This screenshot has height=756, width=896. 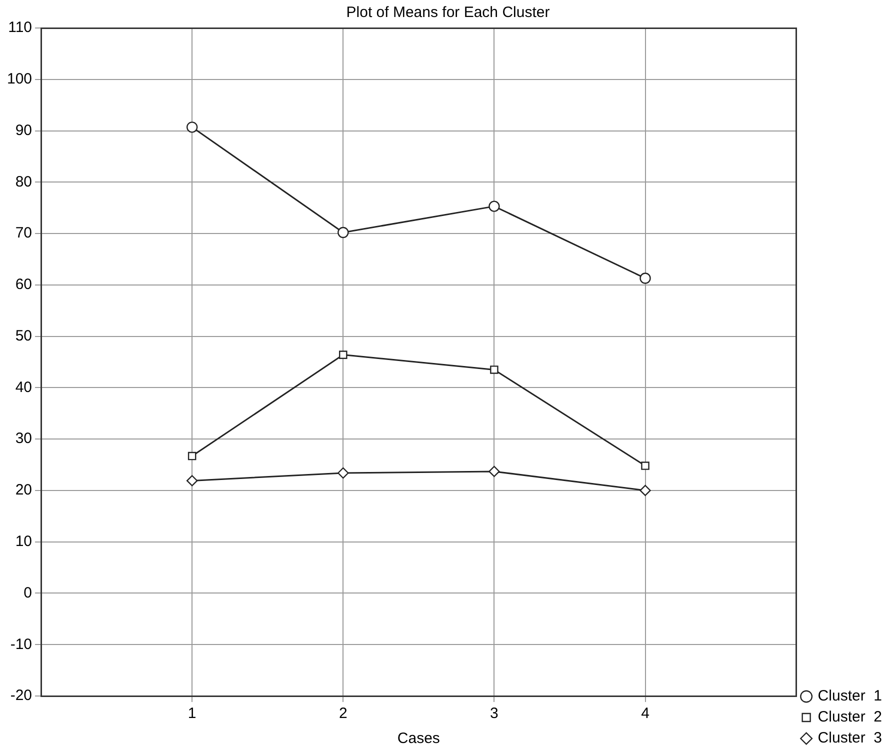 What do you see at coordinates (23, 130) in the screenshot?
I see `y-tick-label: 90` at bounding box center [23, 130].